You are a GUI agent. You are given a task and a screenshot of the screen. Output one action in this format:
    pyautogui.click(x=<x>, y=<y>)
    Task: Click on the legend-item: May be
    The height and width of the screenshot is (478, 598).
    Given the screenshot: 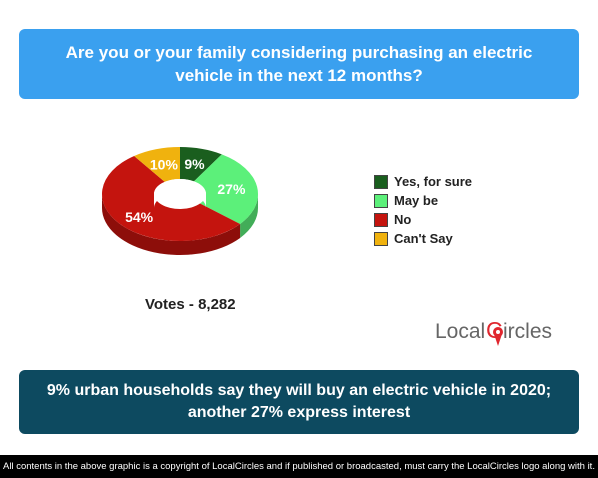 What is the action you would take?
    pyautogui.click(x=423, y=200)
    